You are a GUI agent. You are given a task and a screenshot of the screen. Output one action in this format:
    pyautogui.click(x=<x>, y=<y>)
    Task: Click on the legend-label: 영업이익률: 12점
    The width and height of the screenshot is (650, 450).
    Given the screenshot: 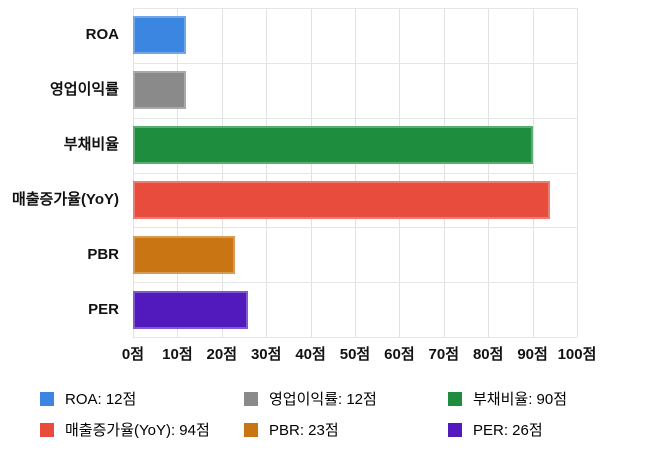 What is the action you would take?
    pyautogui.click(x=323, y=399)
    